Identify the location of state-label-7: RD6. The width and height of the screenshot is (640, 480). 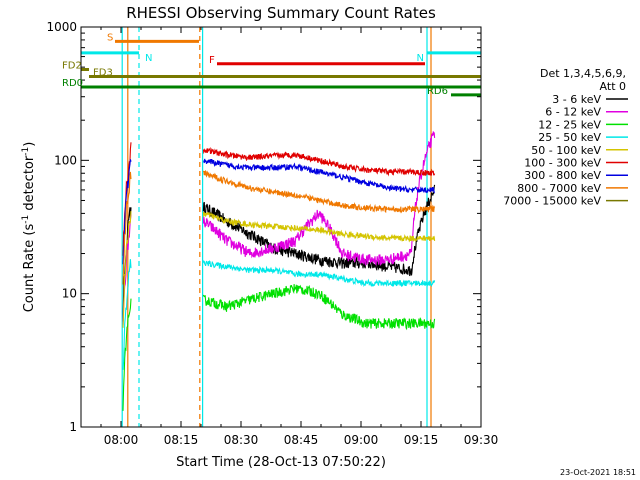
(437, 91).